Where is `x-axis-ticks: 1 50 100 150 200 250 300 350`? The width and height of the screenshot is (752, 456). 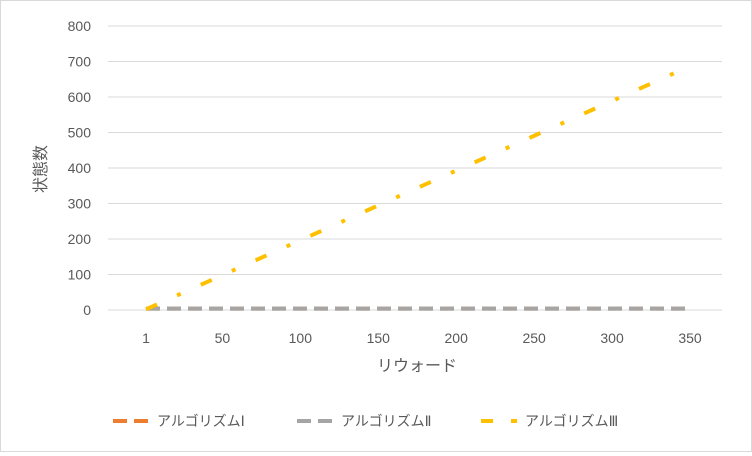 x-axis-ticks: 1 50 100 150 200 250 300 350 is located at coordinates (422, 338).